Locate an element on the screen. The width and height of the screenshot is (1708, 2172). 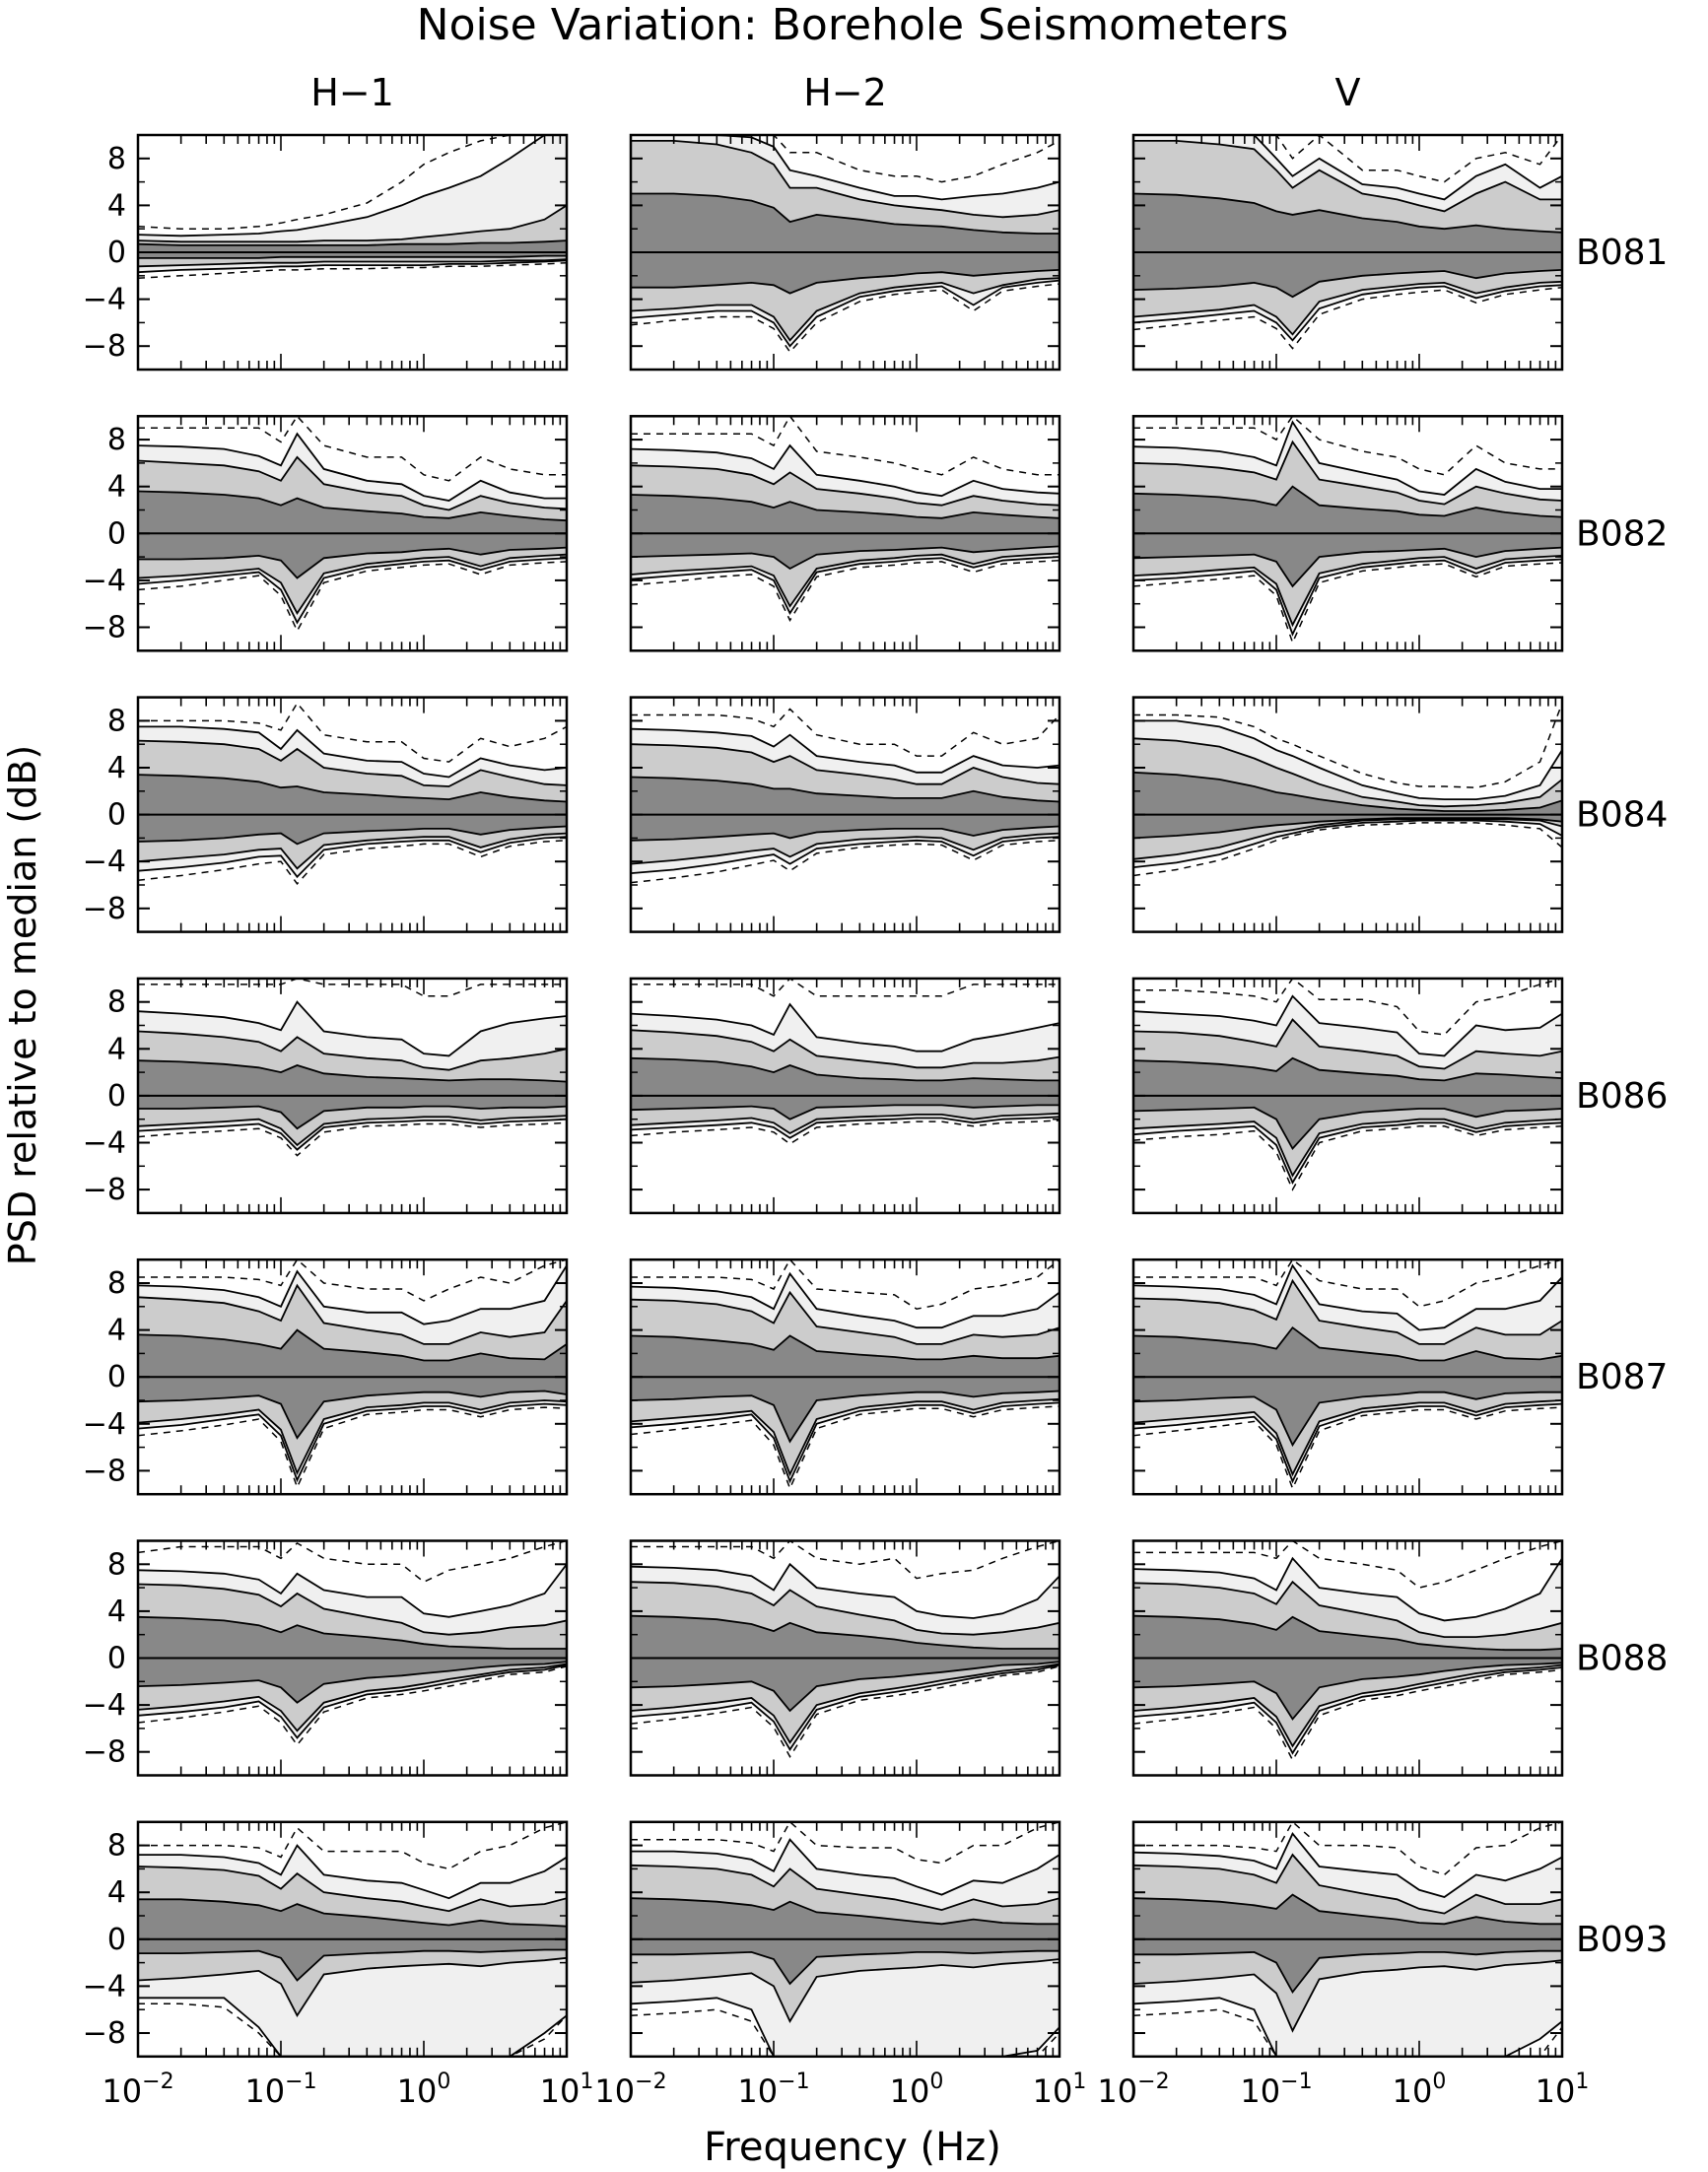
panel-b084-h2 is located at coordinates (845, 796).